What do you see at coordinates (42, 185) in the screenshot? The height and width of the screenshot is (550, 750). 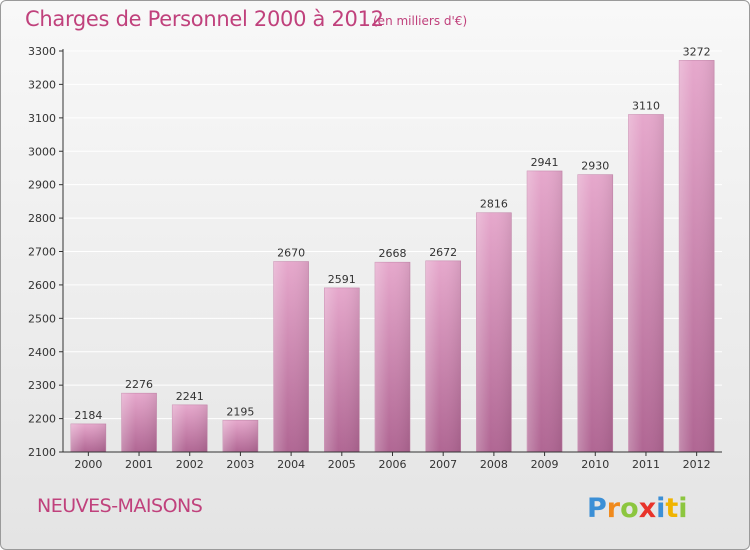 I see `y-tick-label: 2900` at bounding box center [42, 185].